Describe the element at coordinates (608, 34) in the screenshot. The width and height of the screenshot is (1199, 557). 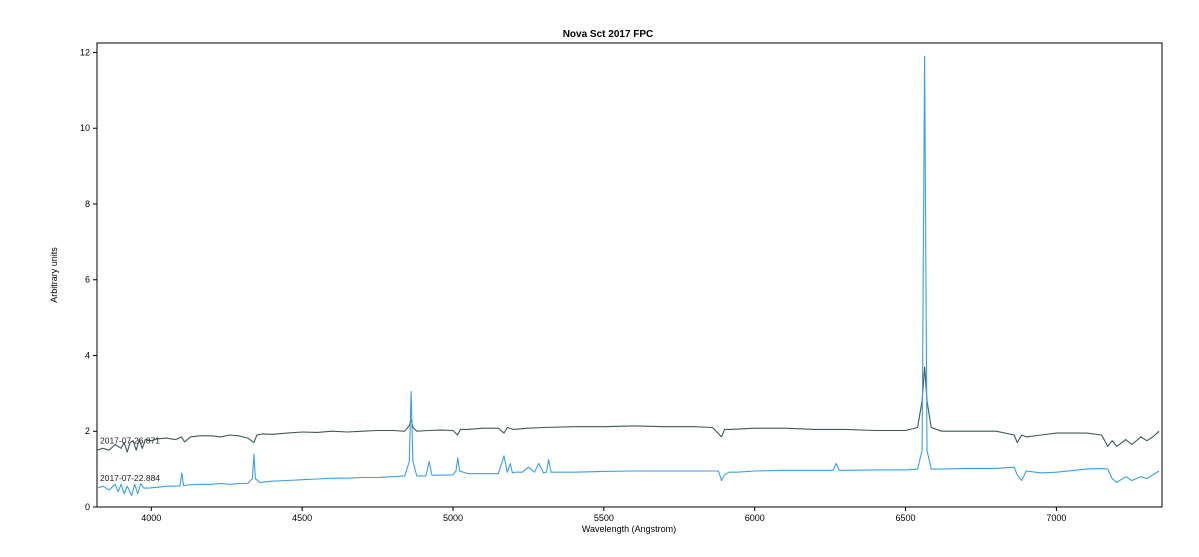
I see `chart-title: Nova Sct 2017 FPC` at that location.